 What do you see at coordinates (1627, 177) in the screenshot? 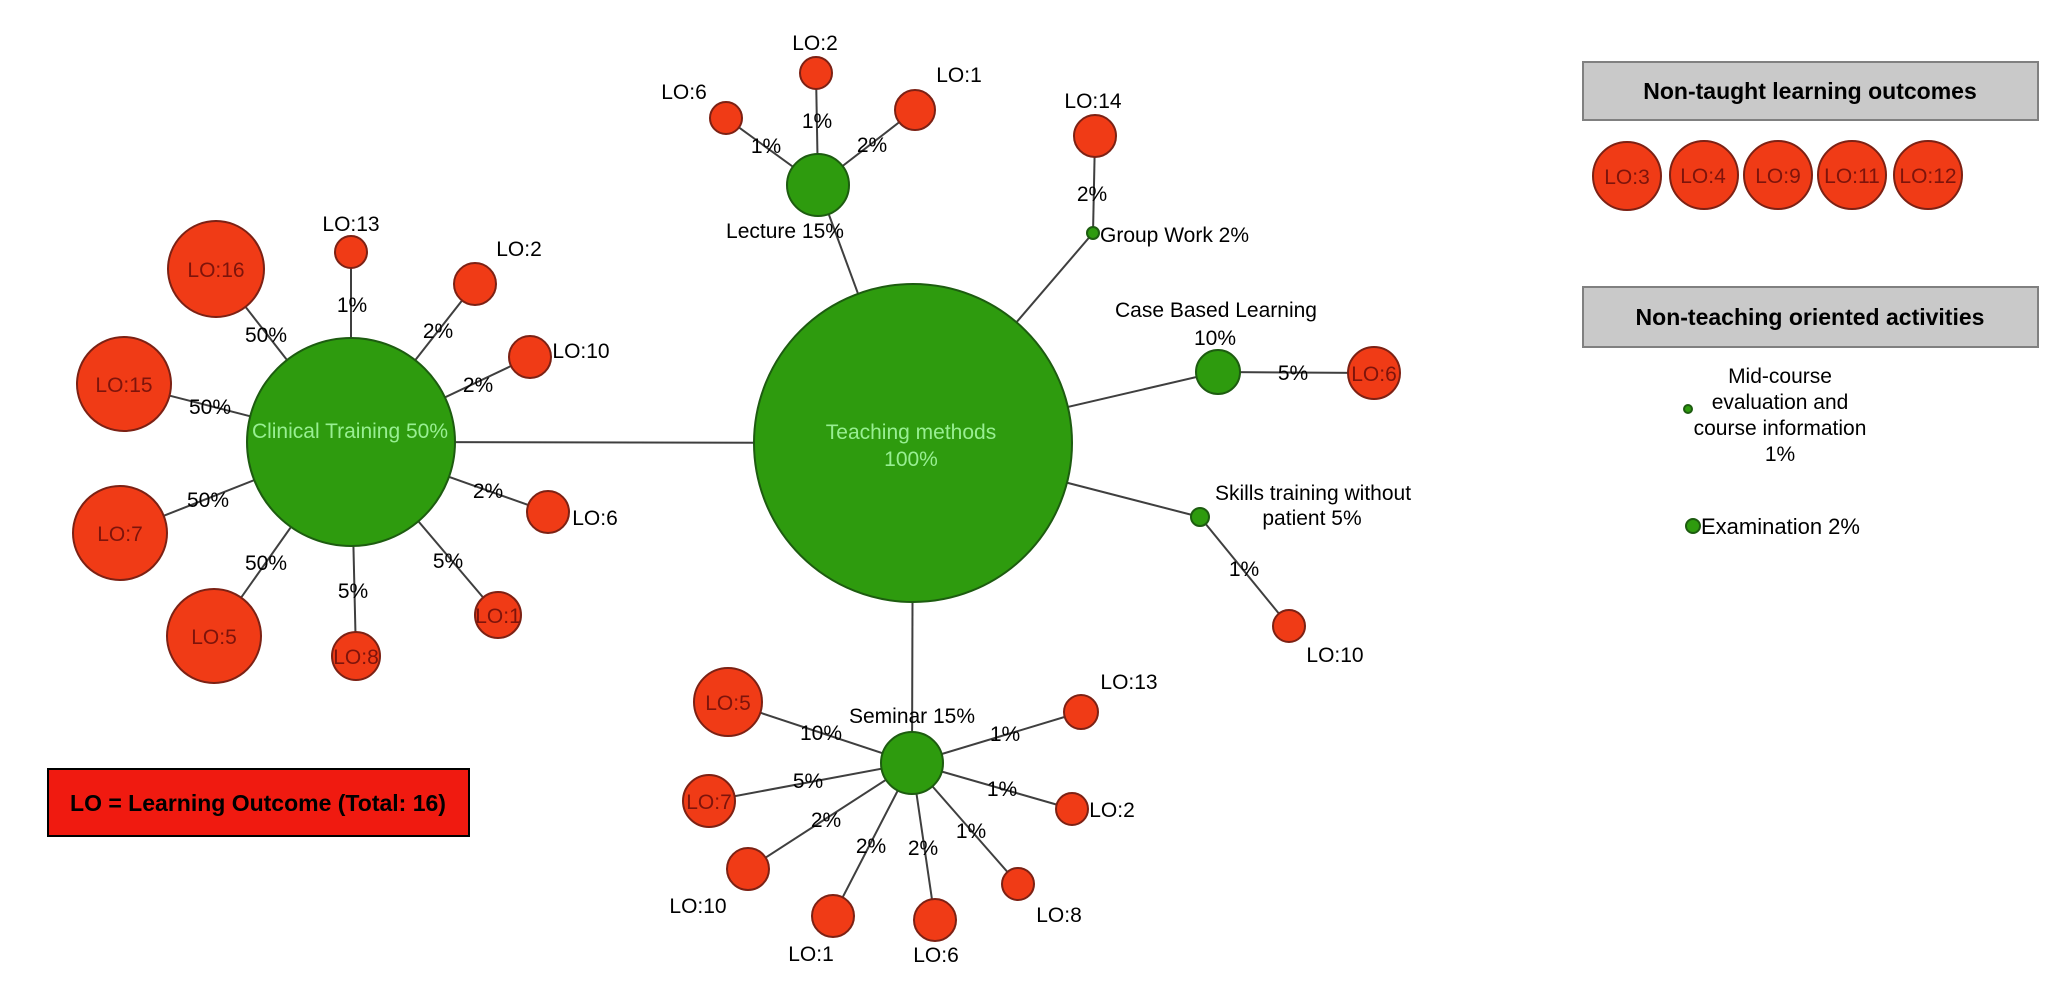
I see `svg-text: LO:3` at bounding box center [1627, 177].